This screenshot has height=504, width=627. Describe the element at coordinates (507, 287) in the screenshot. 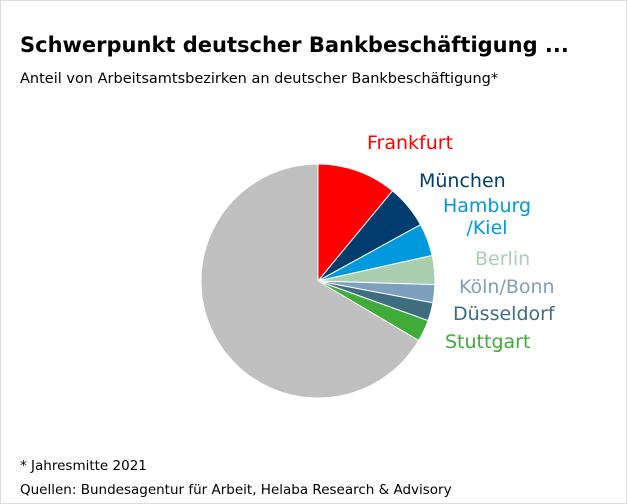

I see `slice-label: Köln/Bonn` at that location.